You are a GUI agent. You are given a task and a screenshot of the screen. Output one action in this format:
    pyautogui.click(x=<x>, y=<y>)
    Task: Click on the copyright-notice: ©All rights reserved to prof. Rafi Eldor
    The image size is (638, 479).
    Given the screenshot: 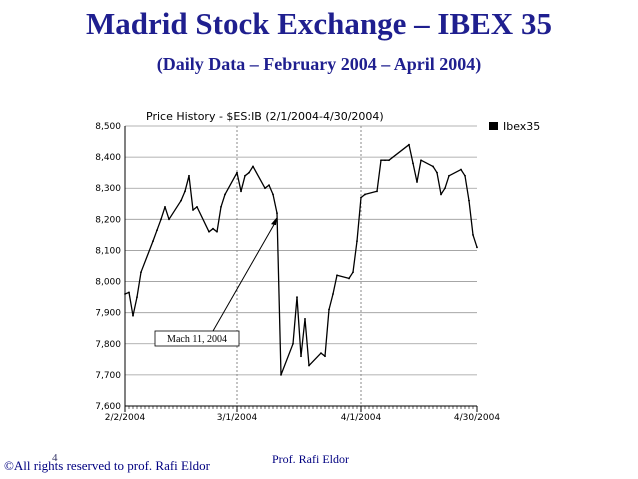 What is the action you would take?
    pyautogui.click(x=107, y=465)
    